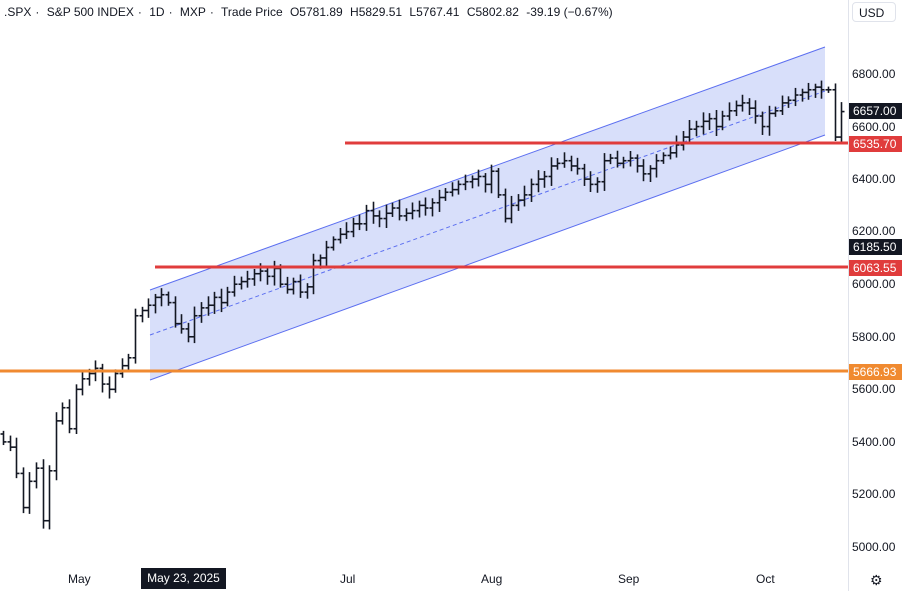 The image size is (902, 591). Describe the element at coordinates (90, 12) in the screenshot. I see `symbol-name: S&P 500 INDEX` at that location.